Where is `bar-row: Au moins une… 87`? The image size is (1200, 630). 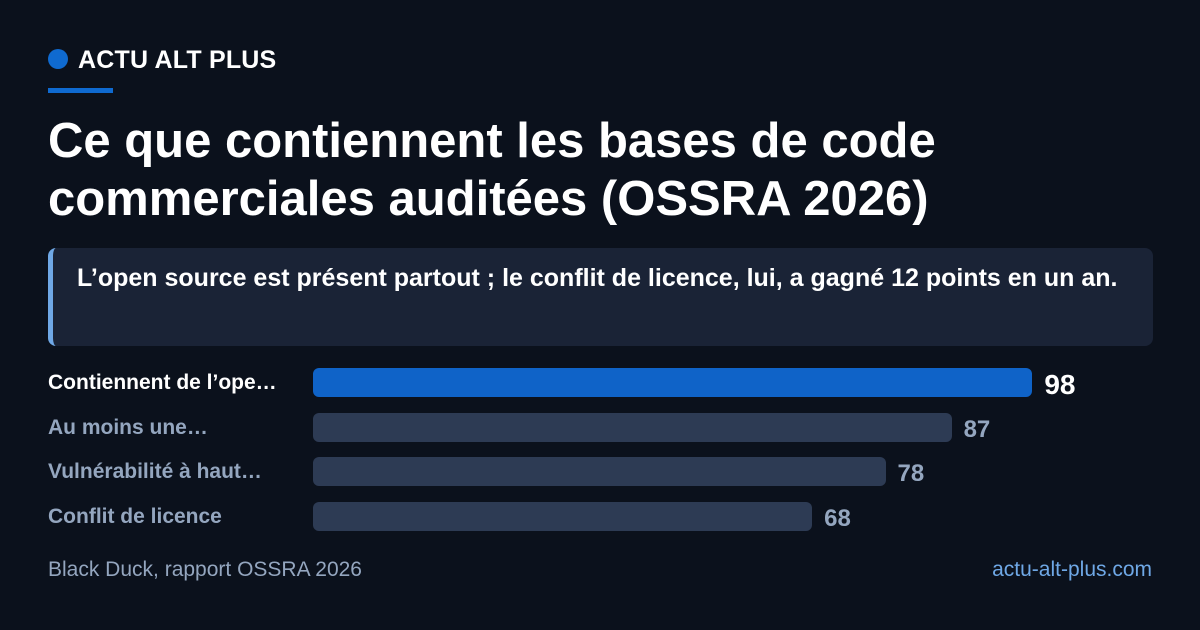
bar-row: Au moins une… 87 is located at coordinates (600, 427).